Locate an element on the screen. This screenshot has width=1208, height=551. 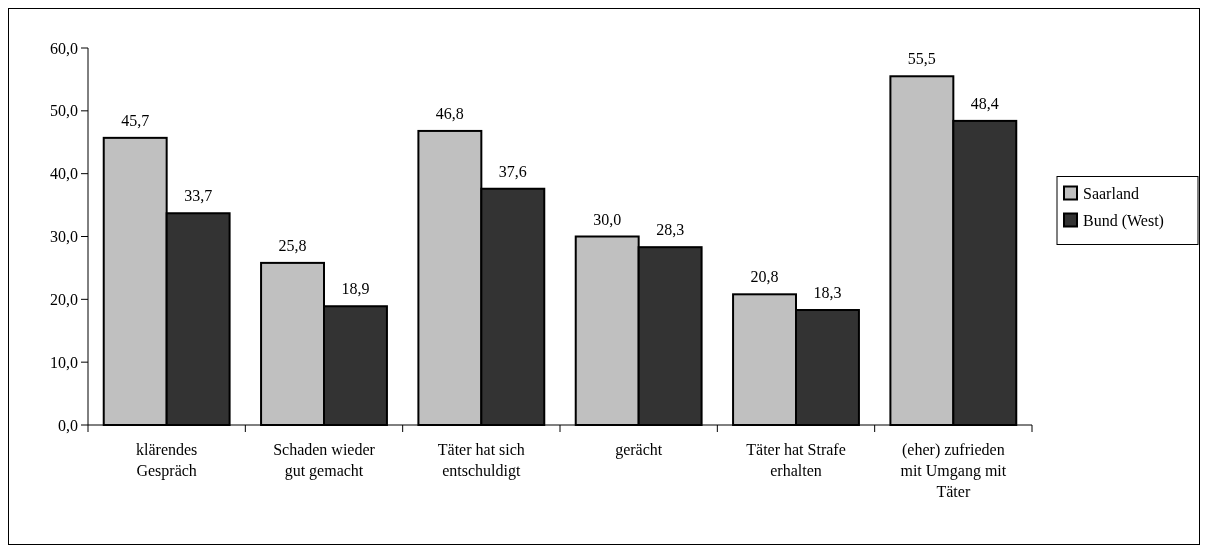
y-tick-label: 10,0 is located at coordinates (64, 362).